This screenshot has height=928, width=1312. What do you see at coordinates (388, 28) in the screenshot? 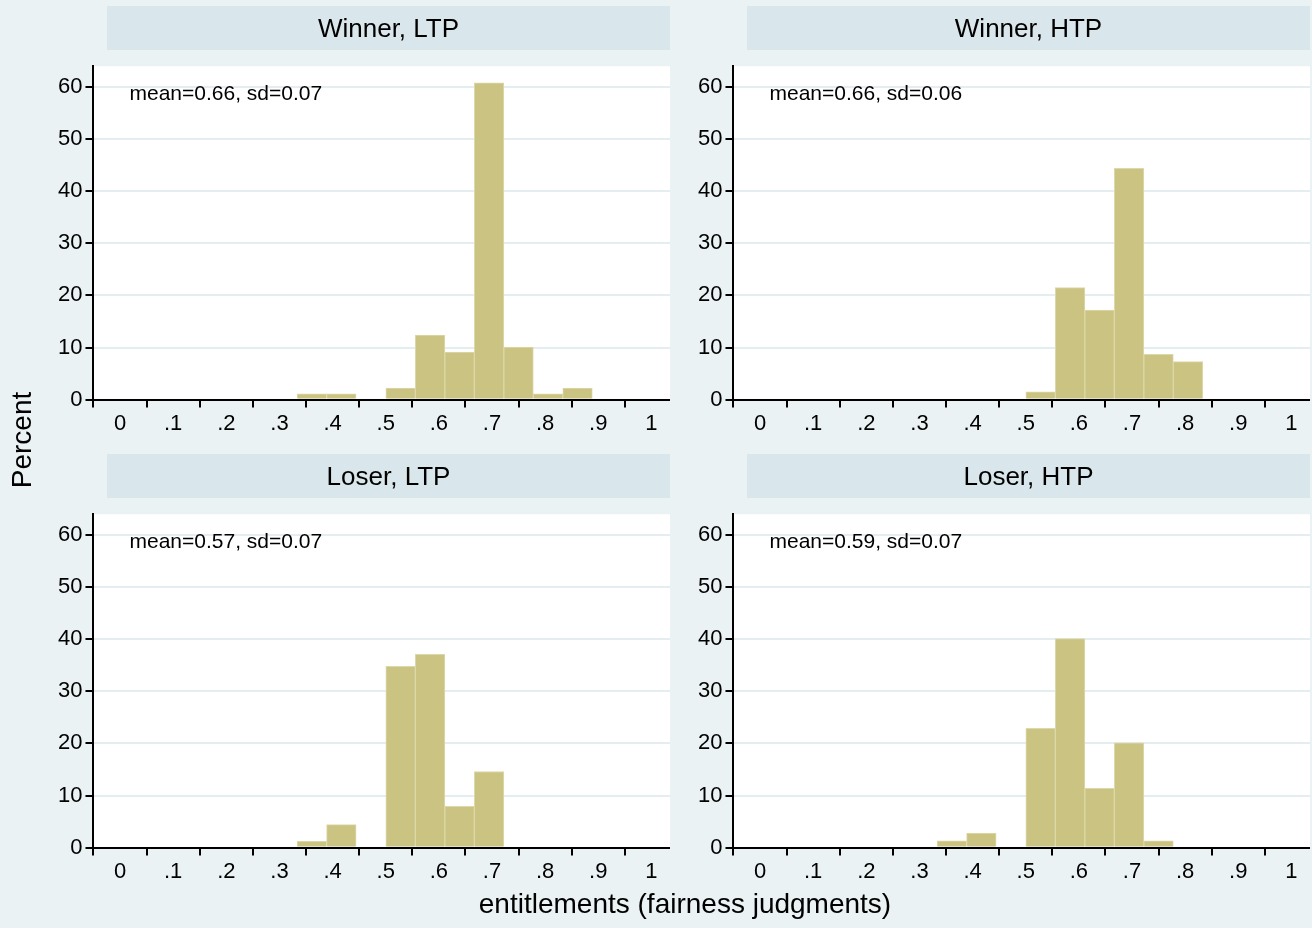
I see `chart-title: Winner, LTP` at bounding box center [388, 28].